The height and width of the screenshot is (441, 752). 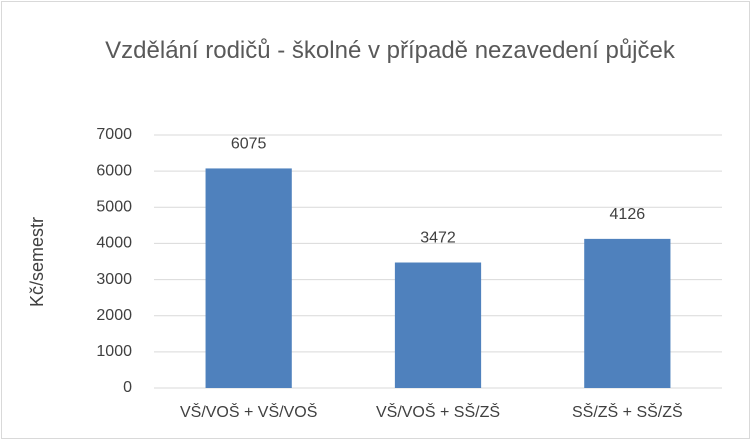 I want to click on y-axis-label: Kč/semestr, so click(x=37, y=262).